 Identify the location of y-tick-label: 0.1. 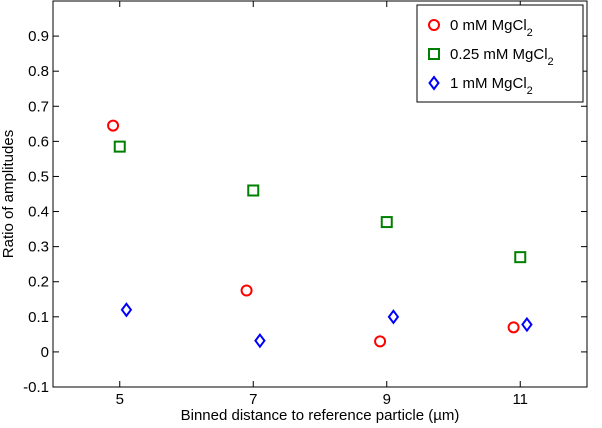
(38, 317).